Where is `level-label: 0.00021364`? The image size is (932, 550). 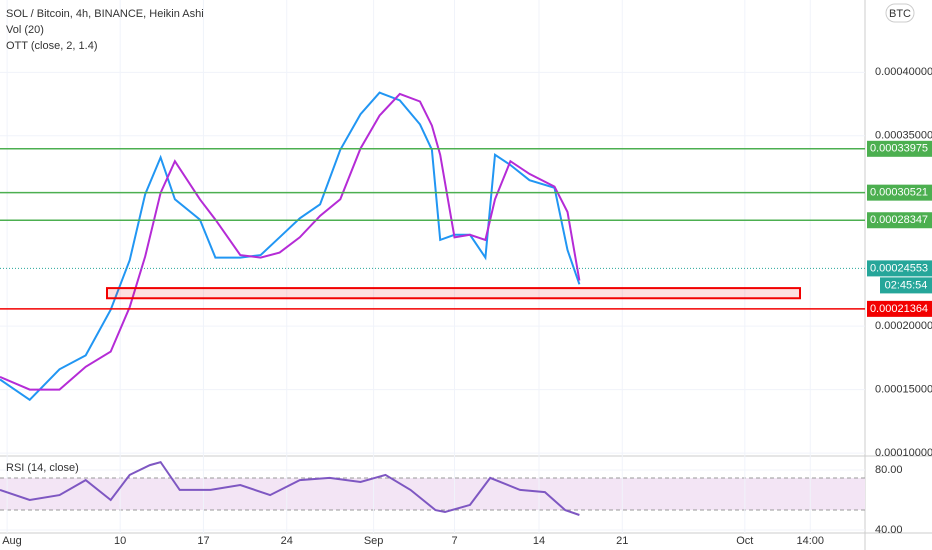 level-label: 0.00021364 is located at coordinates (899, 309).